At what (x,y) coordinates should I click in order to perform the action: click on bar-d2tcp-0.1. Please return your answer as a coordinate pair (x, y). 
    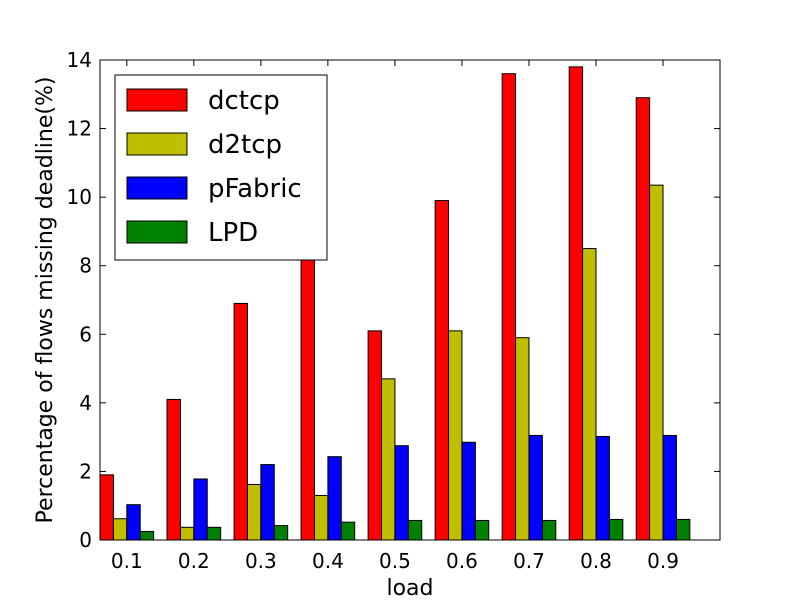
    Looking at the image, I should click on (120, 529).